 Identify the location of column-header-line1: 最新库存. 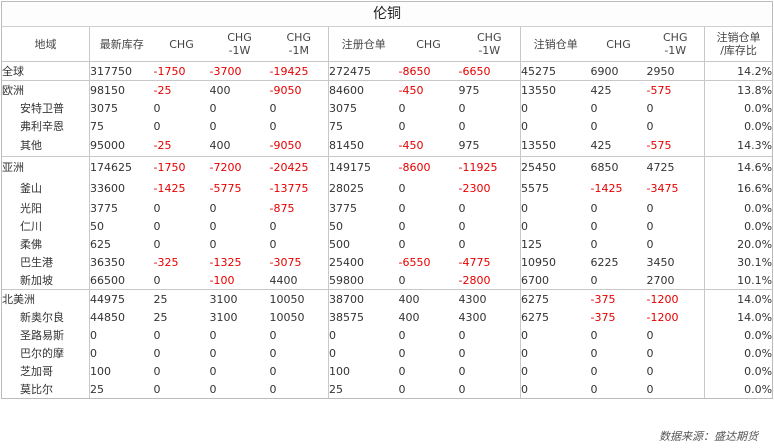
(121, 44).